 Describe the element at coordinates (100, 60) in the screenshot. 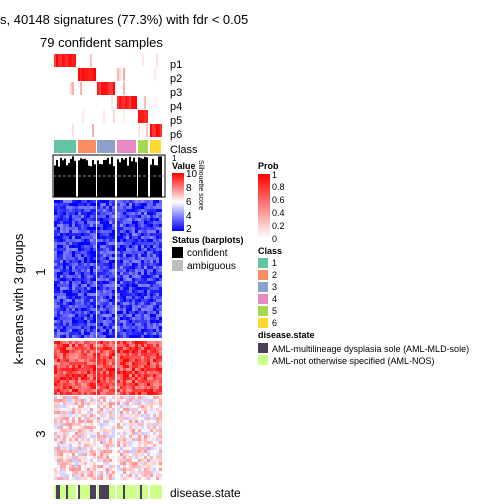

I see `prob-cell-p1` at that location.